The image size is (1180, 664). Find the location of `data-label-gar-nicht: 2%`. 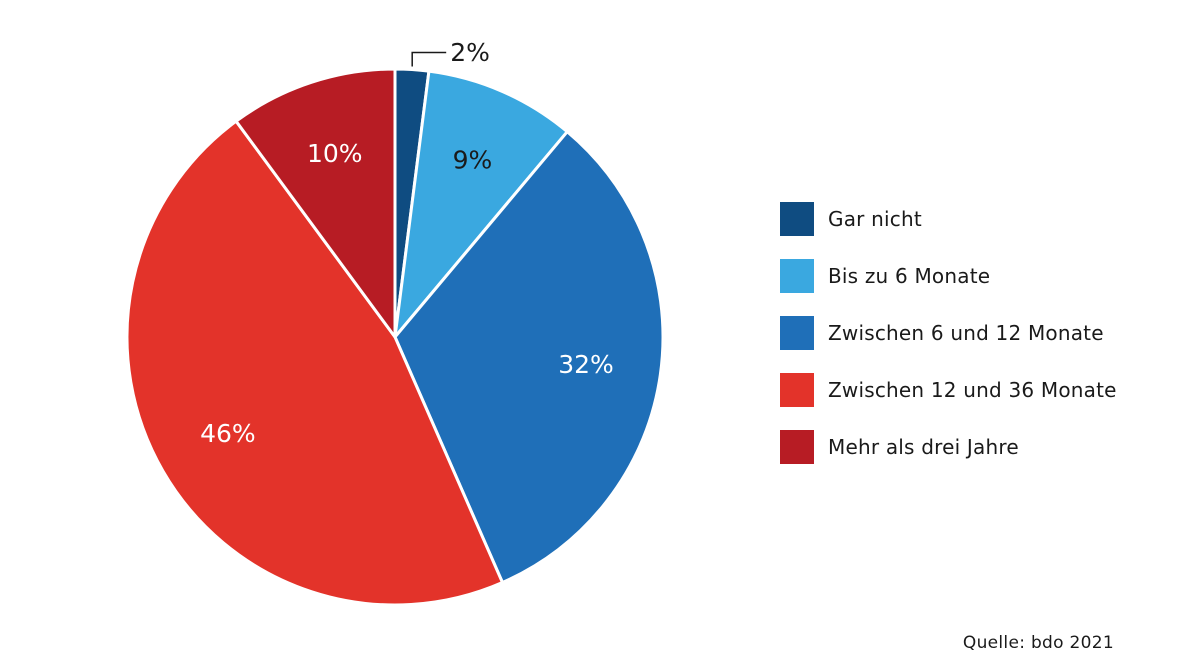

data-label-gar-nicht: 2% is located at coordinates (470, 52).